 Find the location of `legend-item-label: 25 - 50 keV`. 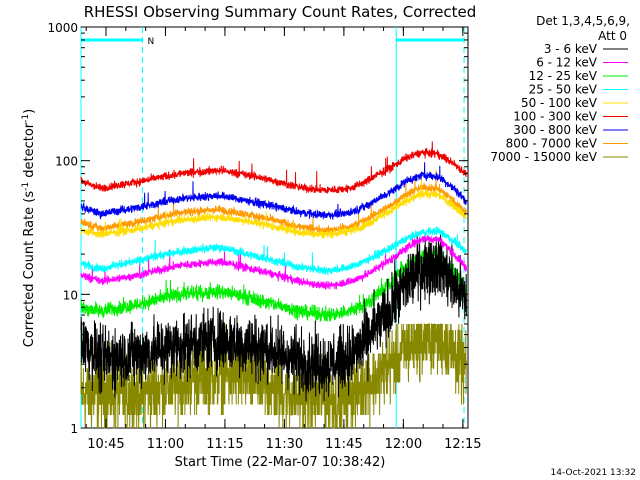

legend-item-label: 25 - 50 keV is located at coordinates (563, 90).